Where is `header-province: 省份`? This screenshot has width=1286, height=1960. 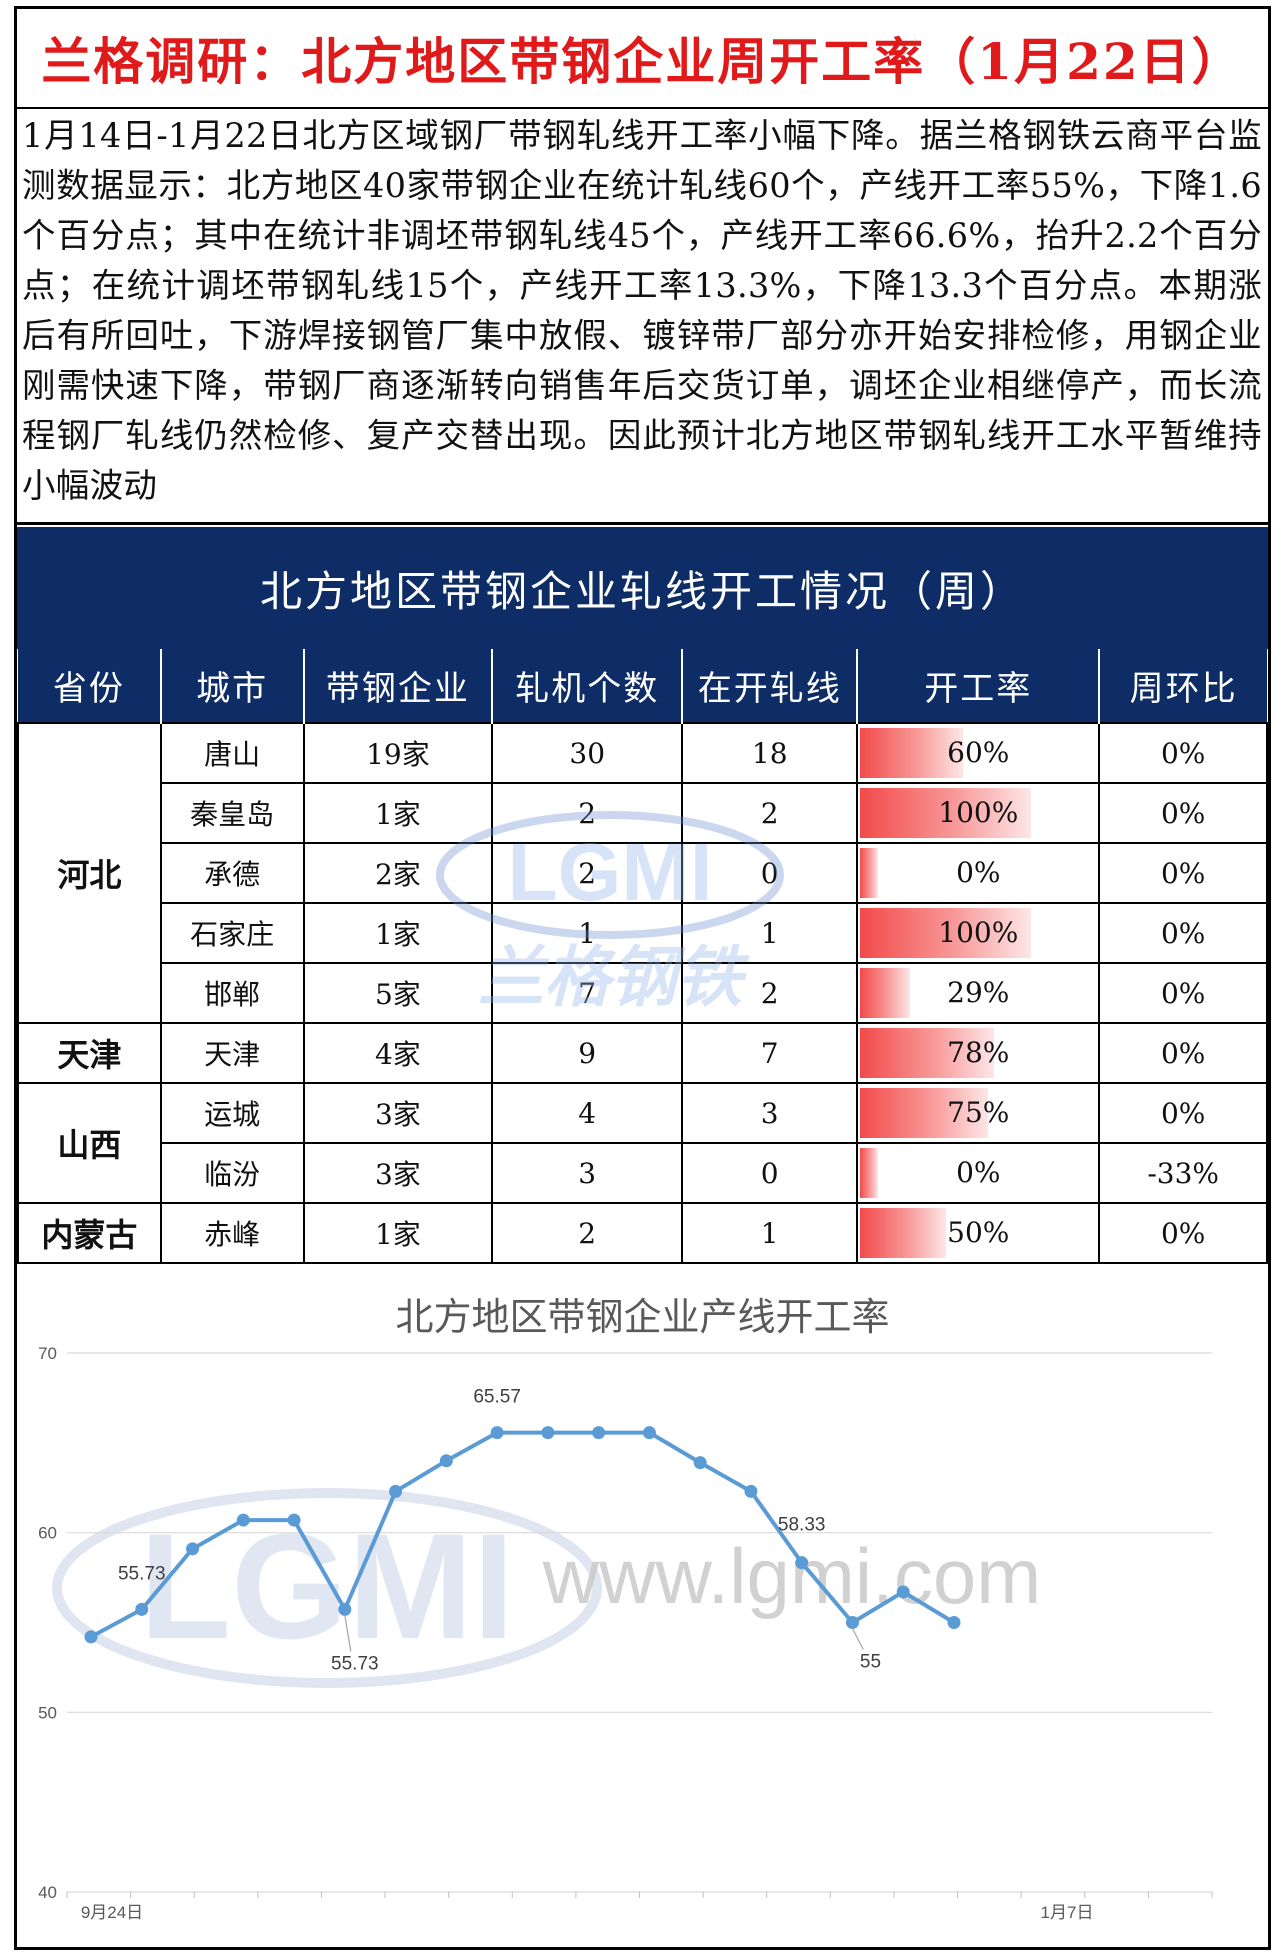
header-province: 省份 is located at coordinates (89, 686).